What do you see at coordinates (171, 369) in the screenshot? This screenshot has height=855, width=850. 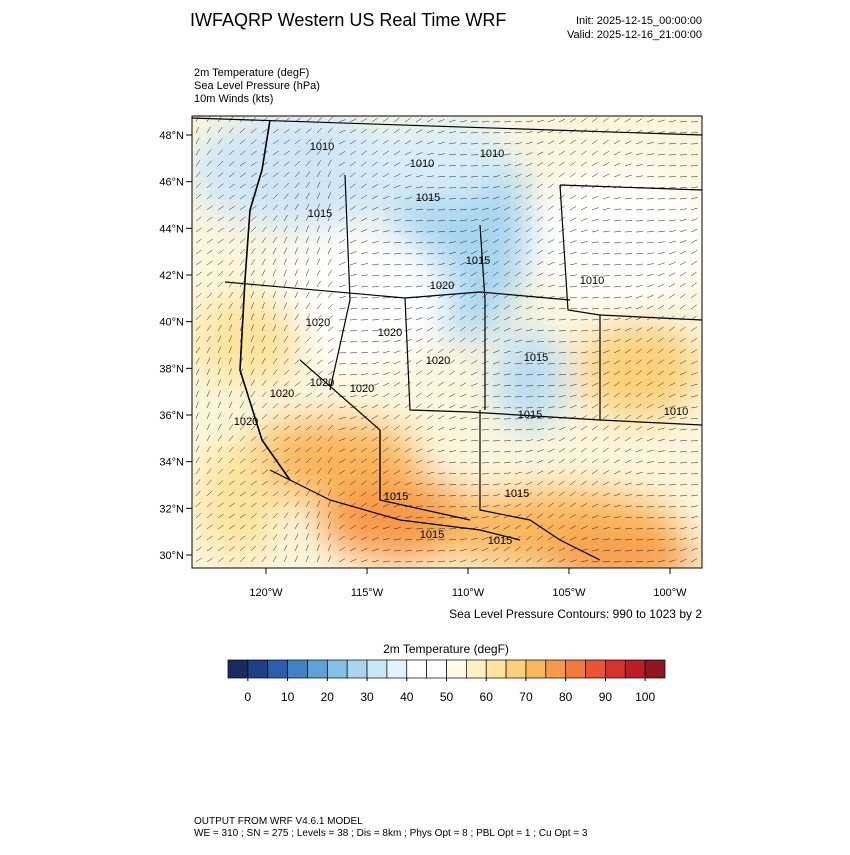 I see `lat-label: 38°N` at bounding box center [171, 369].